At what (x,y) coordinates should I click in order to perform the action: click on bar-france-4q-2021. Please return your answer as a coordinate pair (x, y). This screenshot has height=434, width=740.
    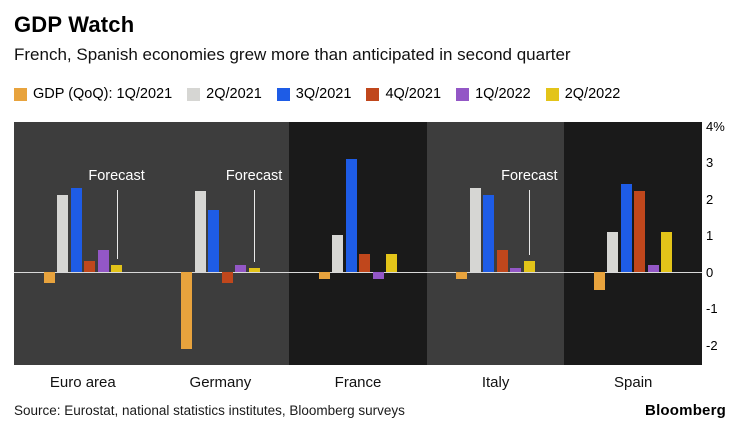
    Looking at the image, I should click on (365, 262).